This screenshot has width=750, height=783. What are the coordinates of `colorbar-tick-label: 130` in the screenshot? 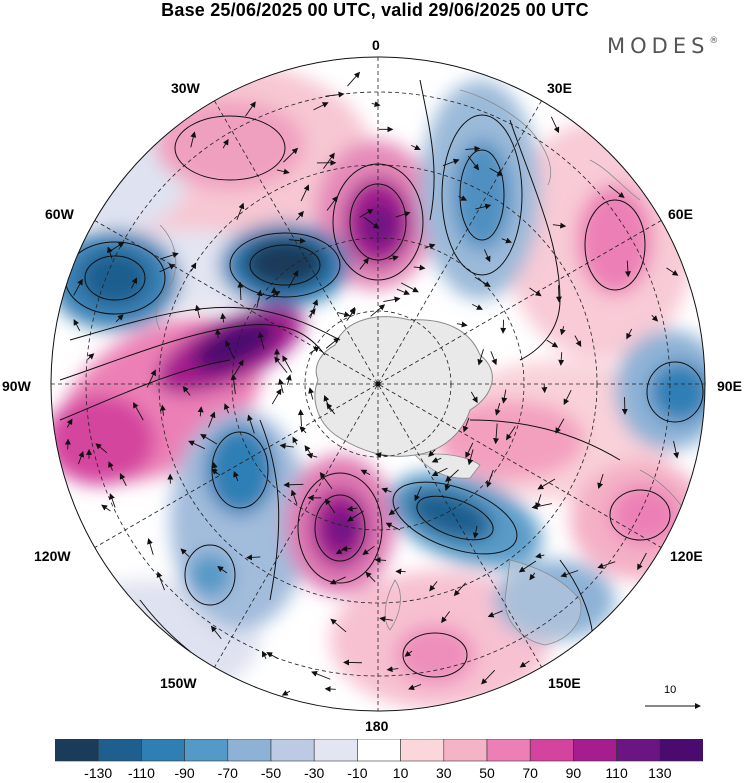 It's located at (660, 773).